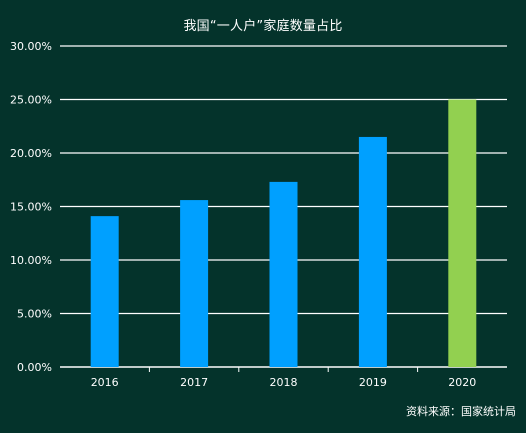 The height and width of the screenshot is (433, 526). What do you see at coordinates (31, 207) in the screenshot?
I see `y-tick-label: 15.00%` at bounding box center [31, 207].